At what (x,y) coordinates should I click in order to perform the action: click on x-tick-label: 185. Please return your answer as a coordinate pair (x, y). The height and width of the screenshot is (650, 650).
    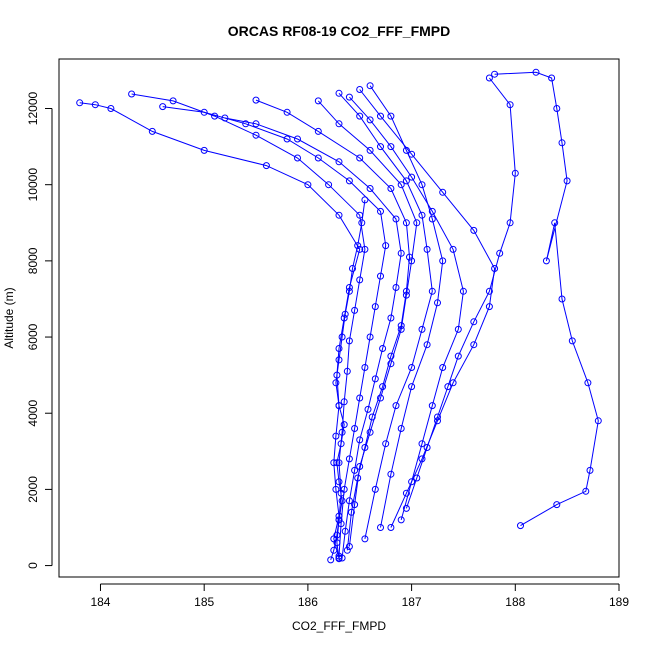
    Looking at the image, I should click on (204, 602).